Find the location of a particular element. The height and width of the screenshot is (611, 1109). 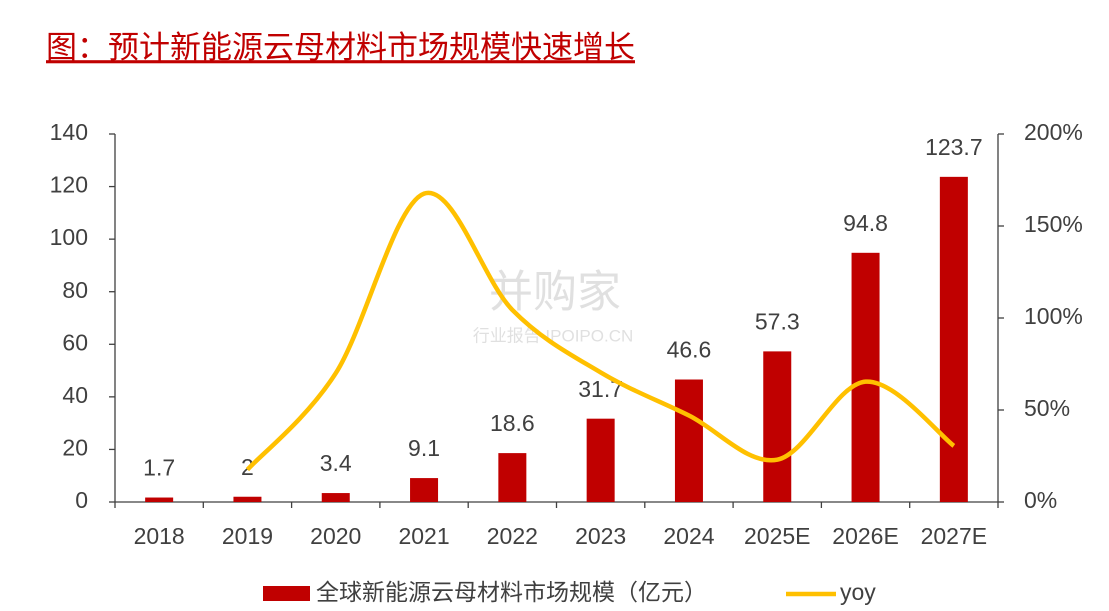

x-tick-label: 2022 is located at coordinates (512, 536).